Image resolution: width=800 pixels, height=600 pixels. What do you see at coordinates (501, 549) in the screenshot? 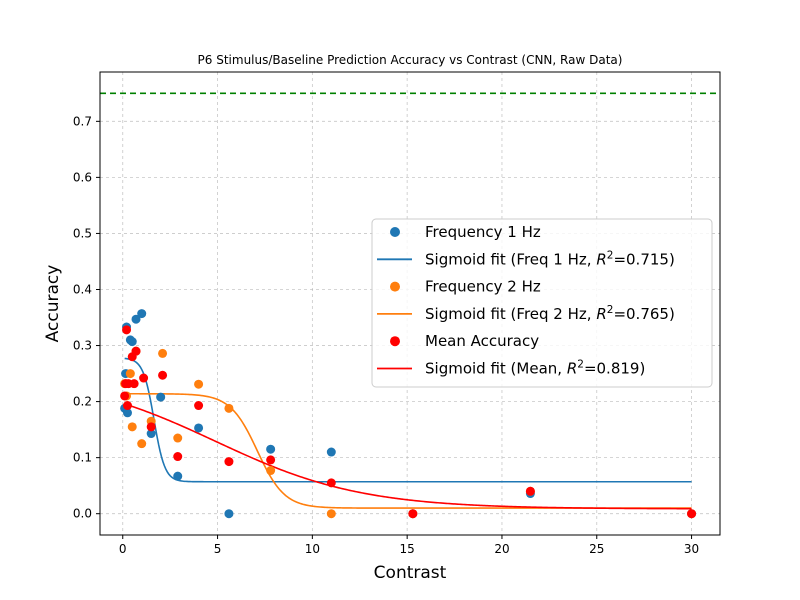
I see `x-tick-label: 20` at bounding box center [501, 549].